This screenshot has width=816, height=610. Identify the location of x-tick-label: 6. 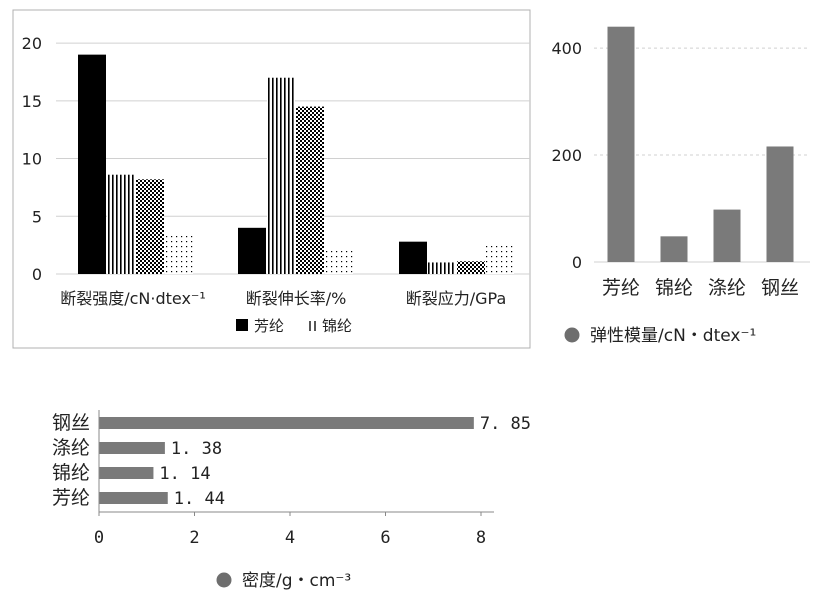
(385, 538).